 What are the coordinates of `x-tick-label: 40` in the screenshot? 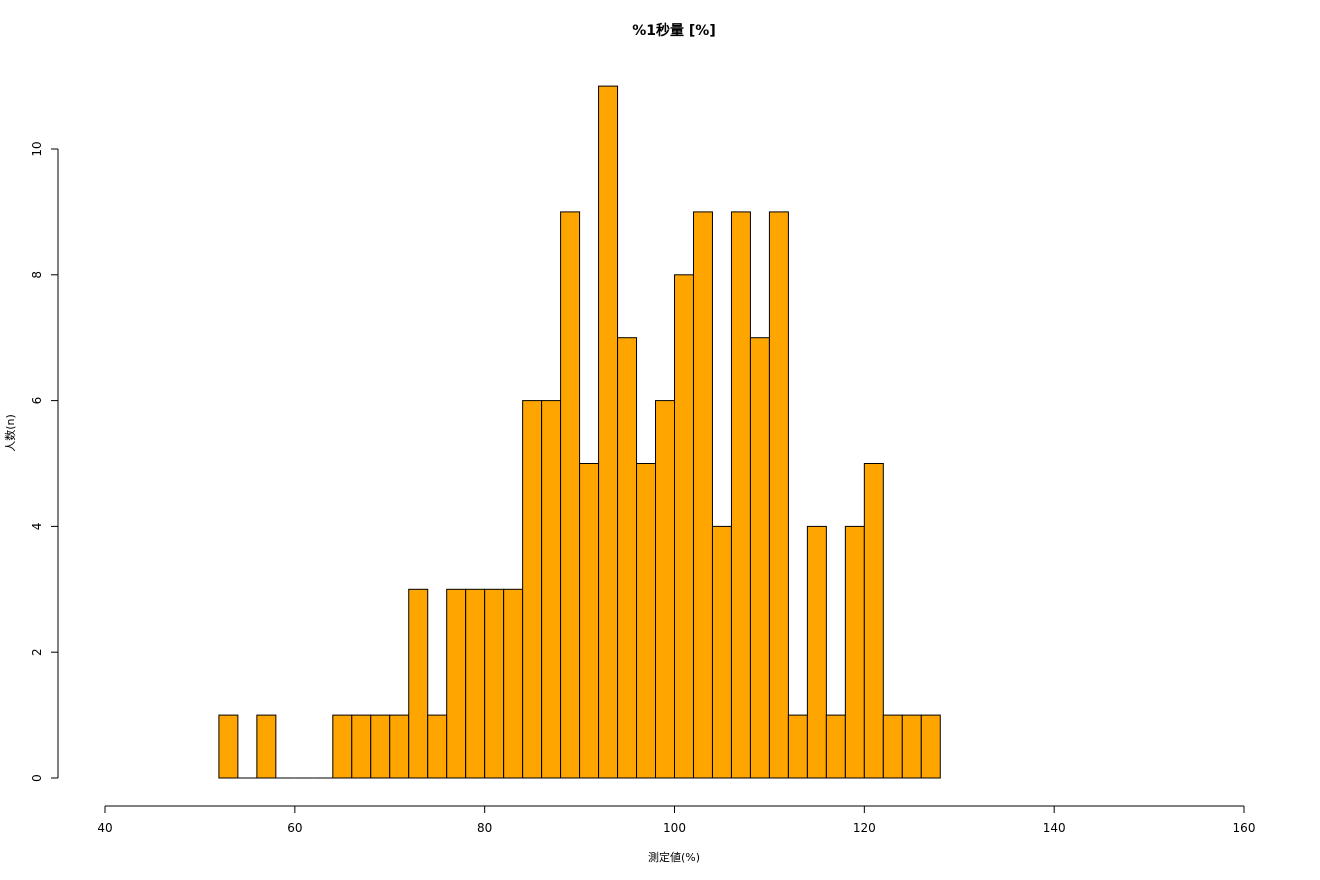 It's located at (104, 828).